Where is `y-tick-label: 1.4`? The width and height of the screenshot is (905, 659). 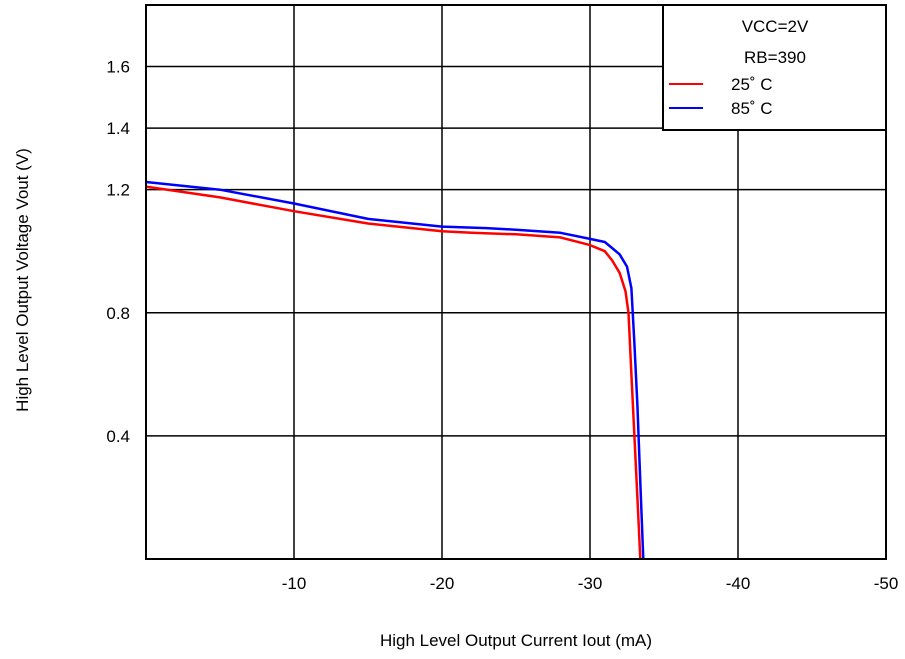
y-tick-label: 1.4 is located at coordinates (118, 128).